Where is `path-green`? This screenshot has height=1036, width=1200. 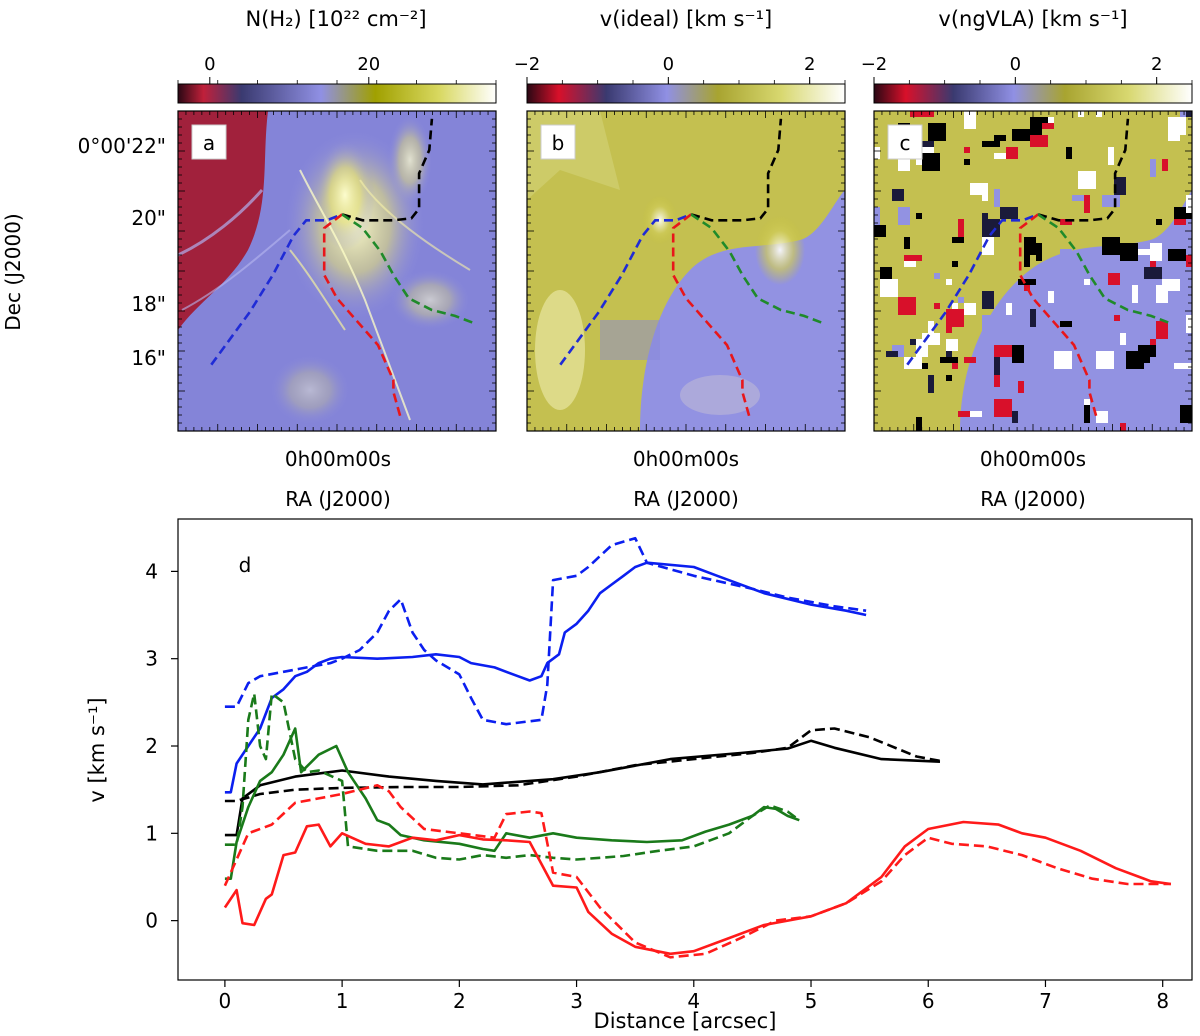 path-green is located at coordinates (408, 269).